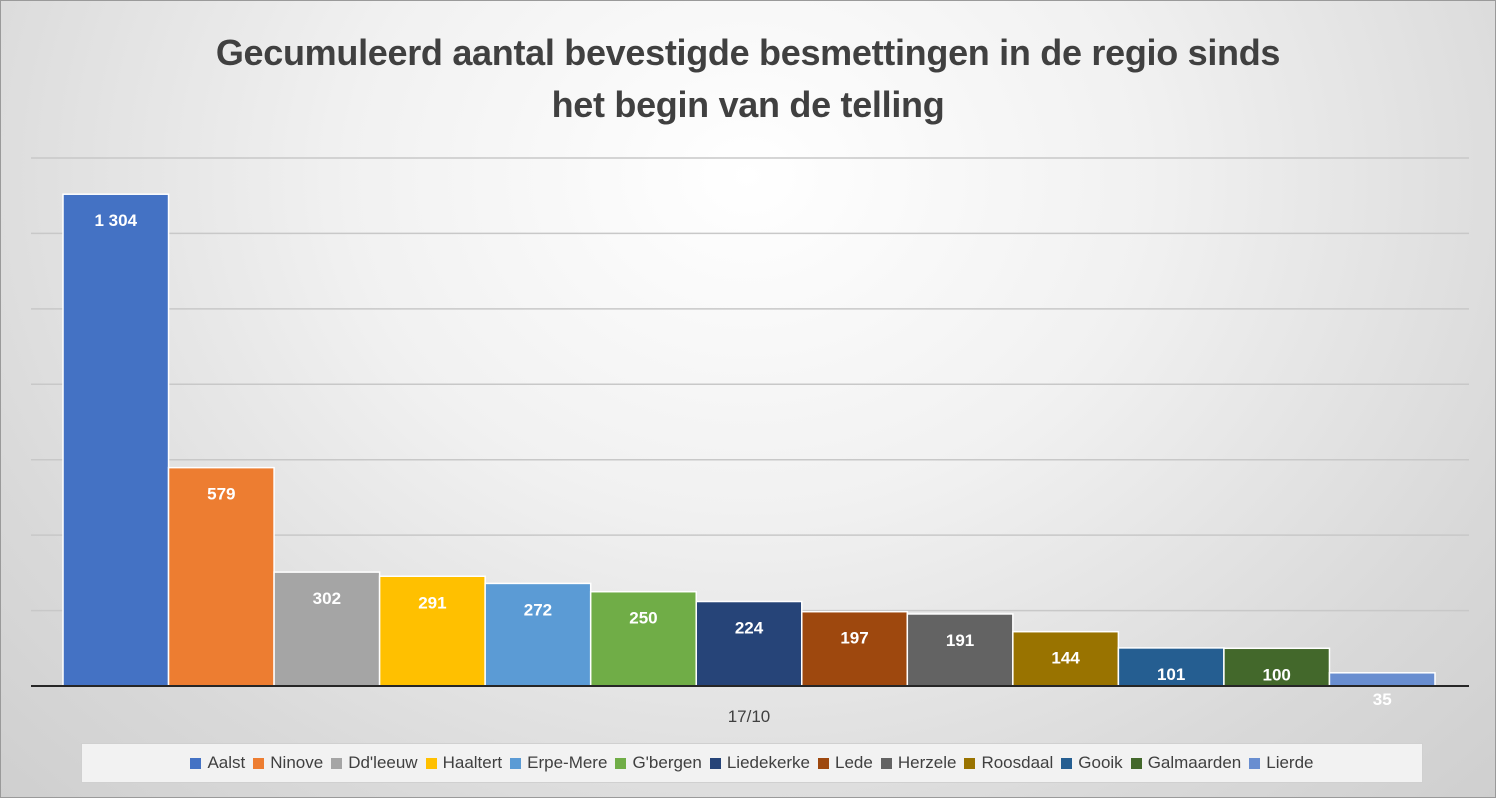 Image resolution: width=1496 pixels, height=798 pixels. Describe the element at coordinates (1100, 762) in the screenshot. I see `legend-label: Gooik` at that location.